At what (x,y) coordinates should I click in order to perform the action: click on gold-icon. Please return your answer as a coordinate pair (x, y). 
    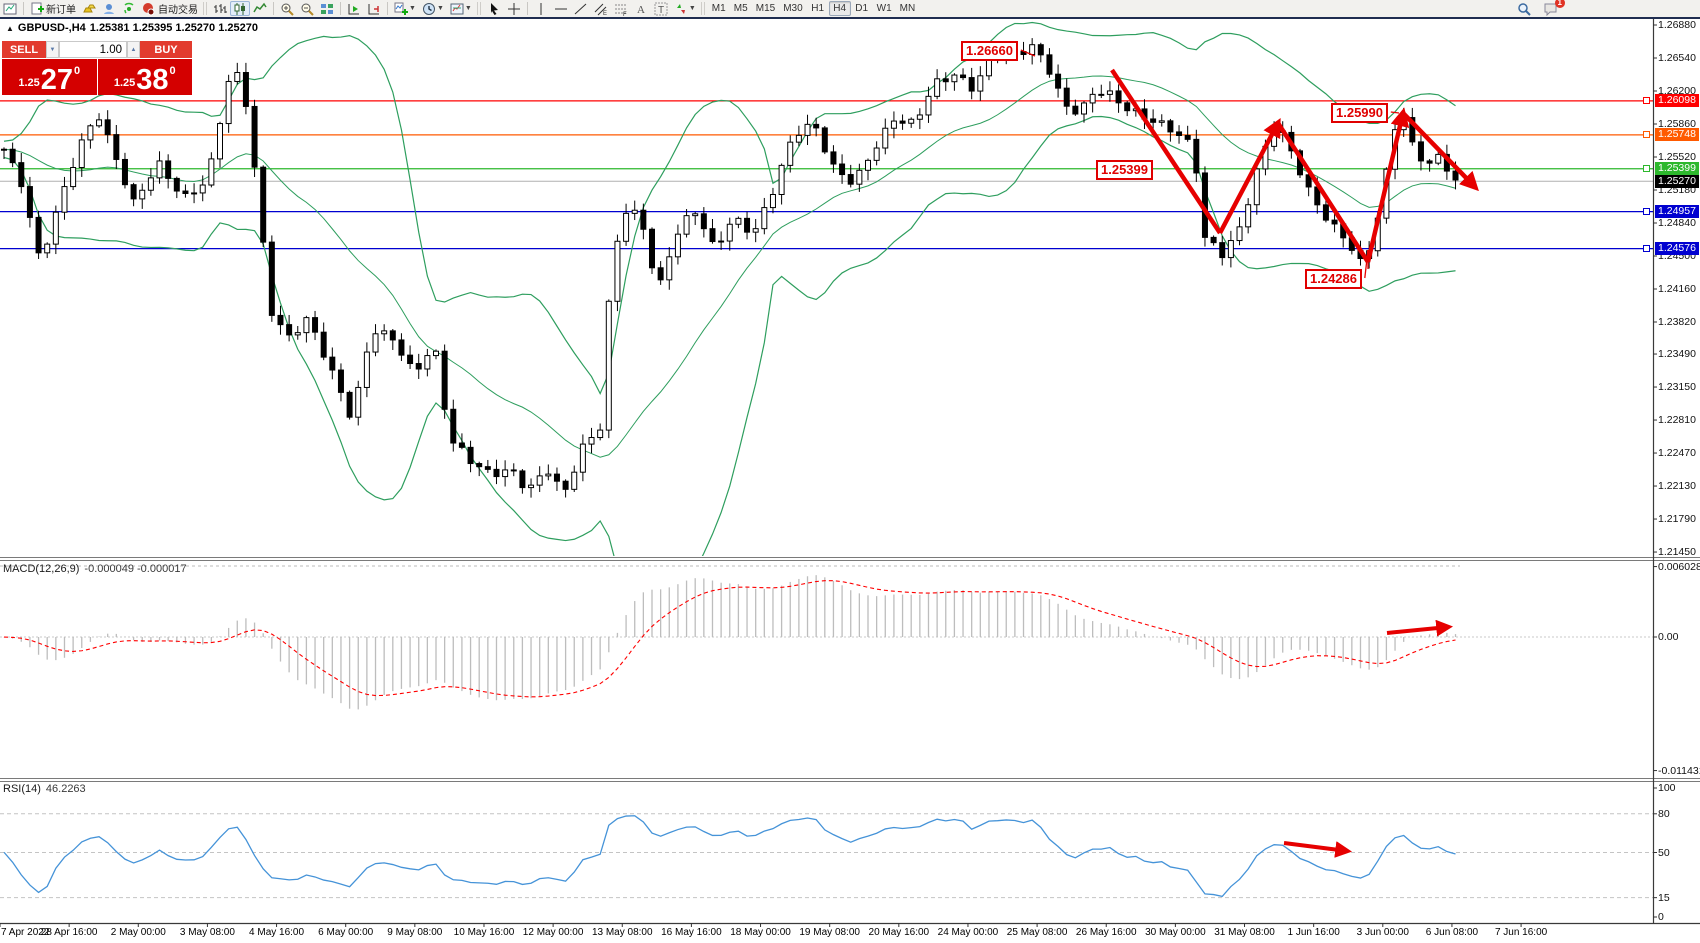
    Looking at the image, I should click on (89, 9).